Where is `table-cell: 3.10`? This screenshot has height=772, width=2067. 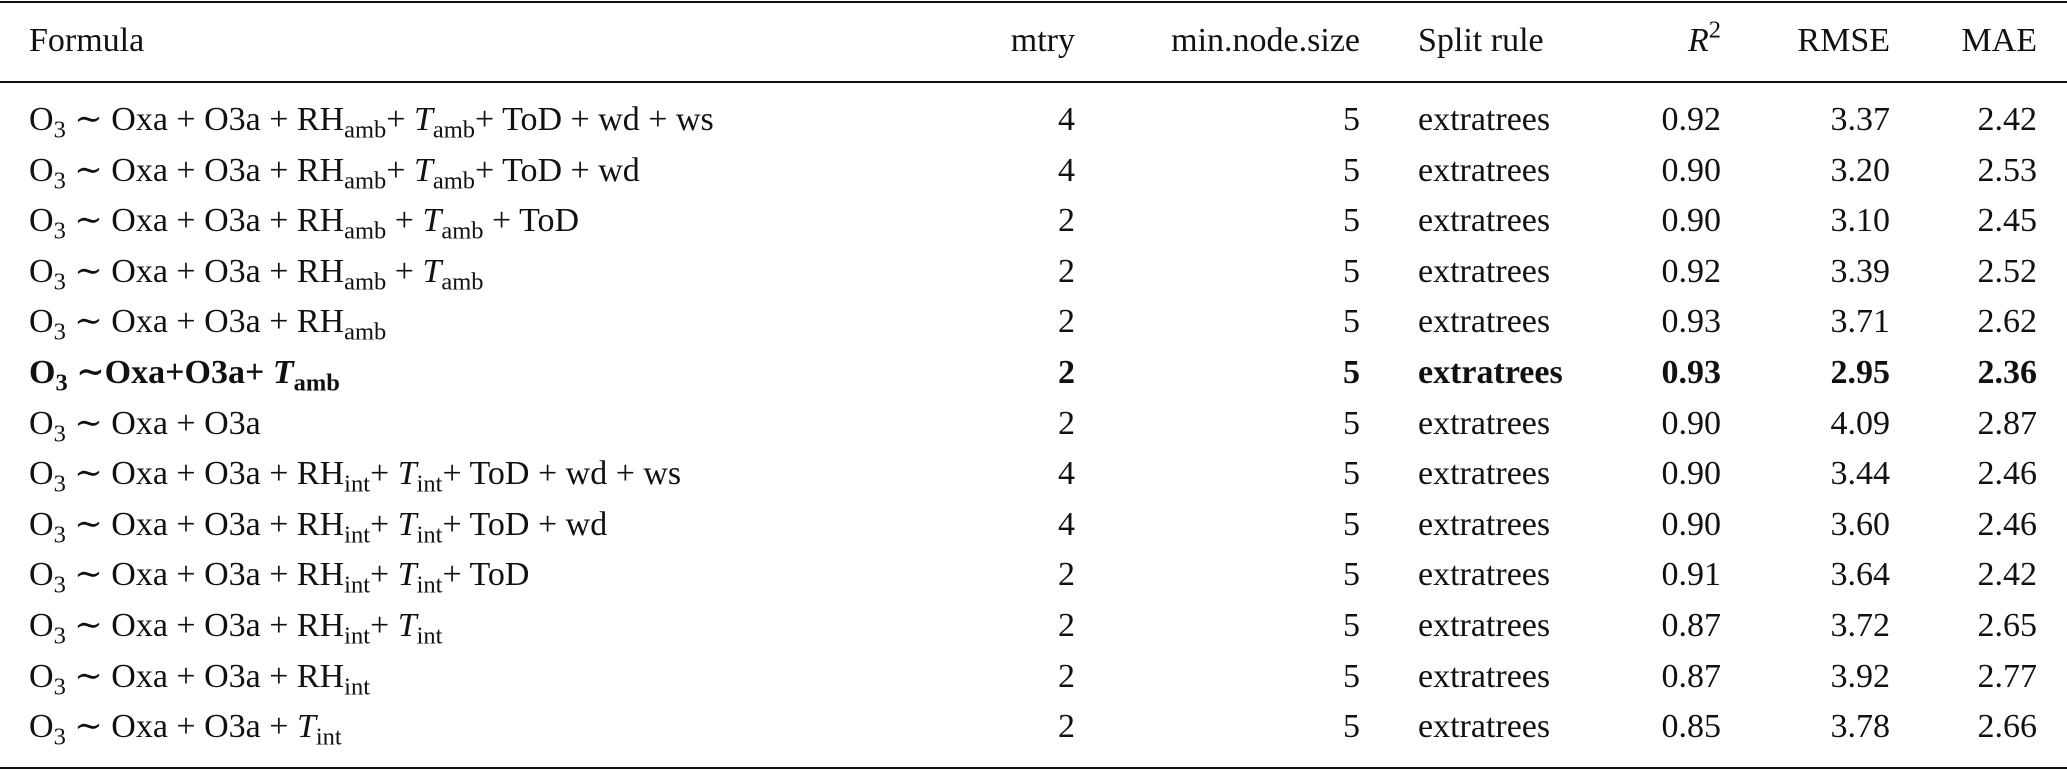
table-cell: 3.10 is located at coordinates (1860, 221).